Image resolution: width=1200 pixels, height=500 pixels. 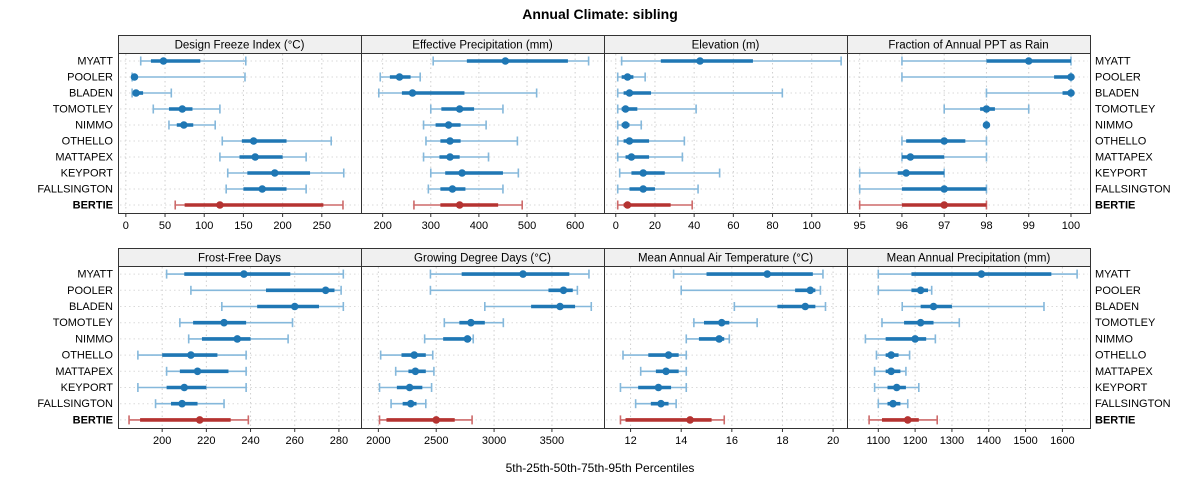 I want to click on axis-tick-label: 1200, so click(x=915, y=441).